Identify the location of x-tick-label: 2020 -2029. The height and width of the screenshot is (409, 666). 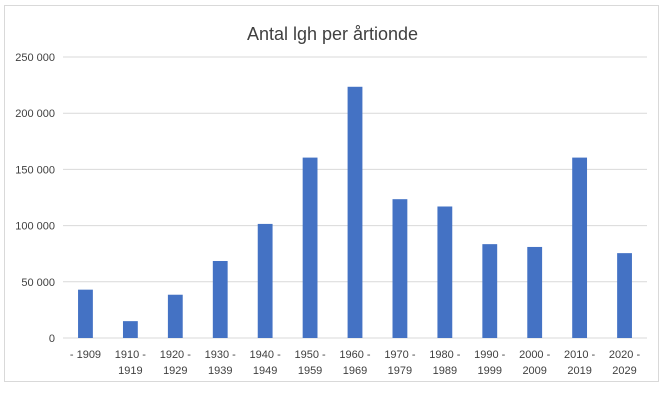
(625, 363).